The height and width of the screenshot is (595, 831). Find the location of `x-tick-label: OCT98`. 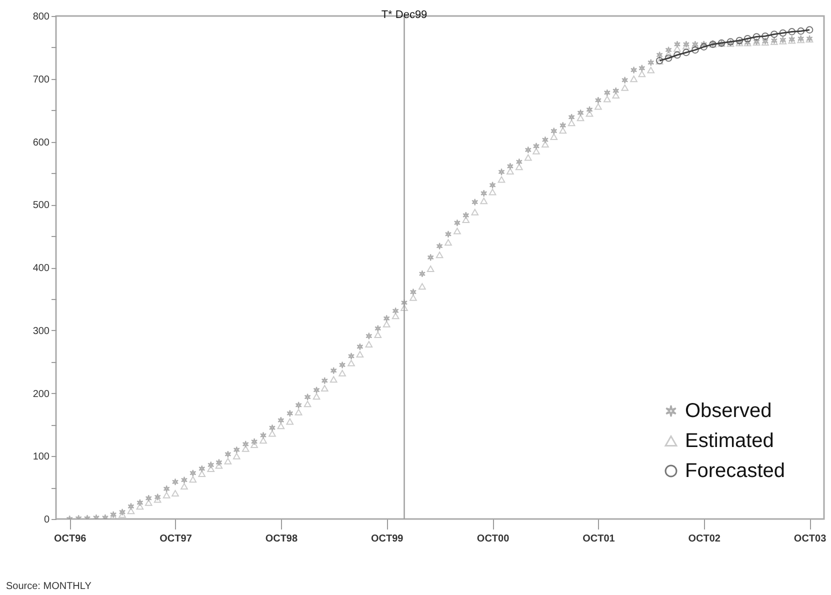

x-tick-label: OCT98 is located at coordinates (281, 539).